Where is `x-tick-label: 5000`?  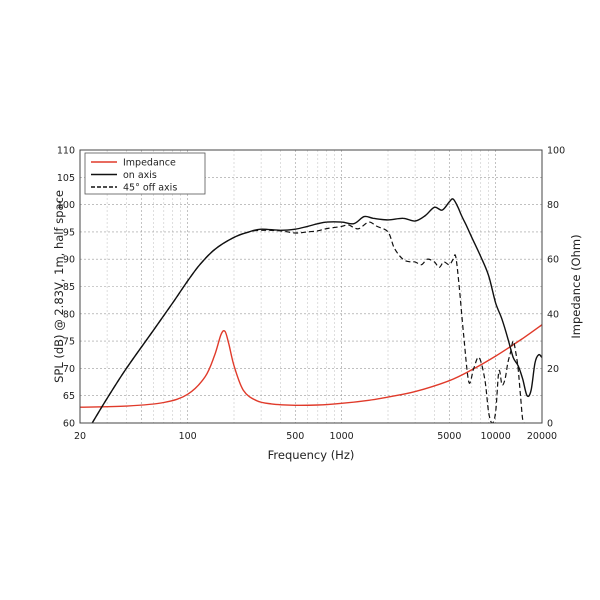 x-tick-label: 5000 is located at coordinates (449, 436).